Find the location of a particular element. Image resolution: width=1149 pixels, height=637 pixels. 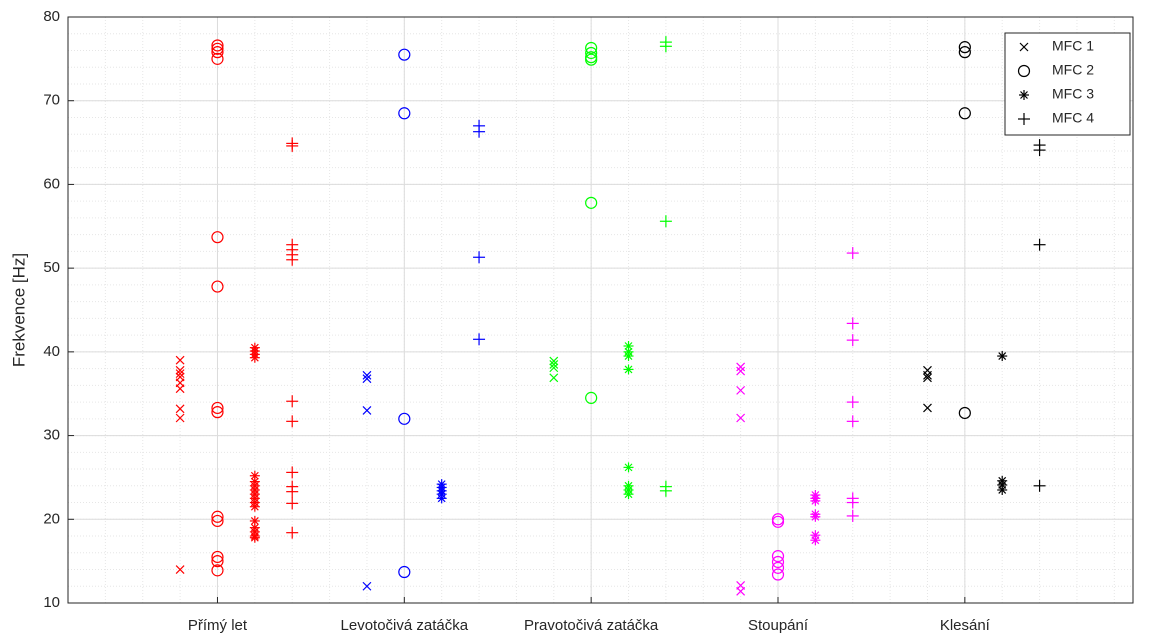

y-axis-label: Frekvence [Hz] is located at coordinates (18, 310).